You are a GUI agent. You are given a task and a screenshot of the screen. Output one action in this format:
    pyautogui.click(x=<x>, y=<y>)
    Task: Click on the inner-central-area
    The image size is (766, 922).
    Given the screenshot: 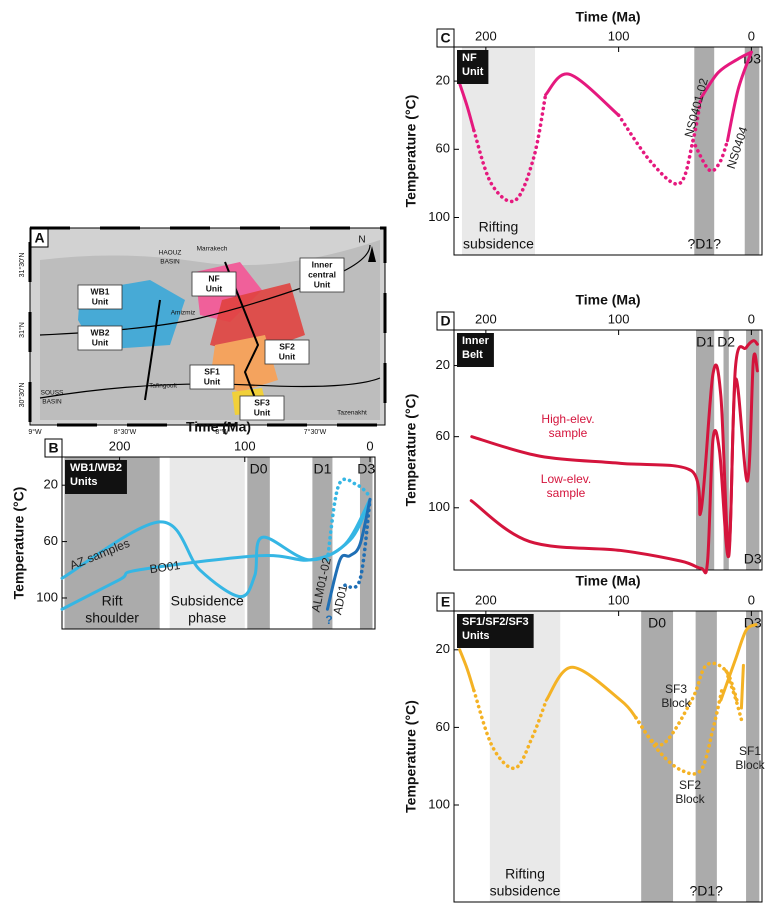 What is the action you would take?
    pyautogui.click(x=257, y=319)
    